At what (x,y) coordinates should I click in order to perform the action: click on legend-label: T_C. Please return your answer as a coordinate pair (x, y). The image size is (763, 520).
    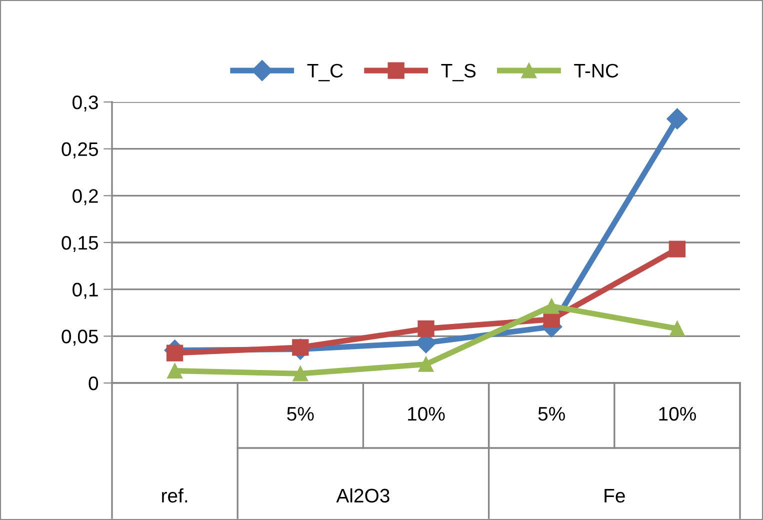
    Looking at the image, I should click on (325, 73).